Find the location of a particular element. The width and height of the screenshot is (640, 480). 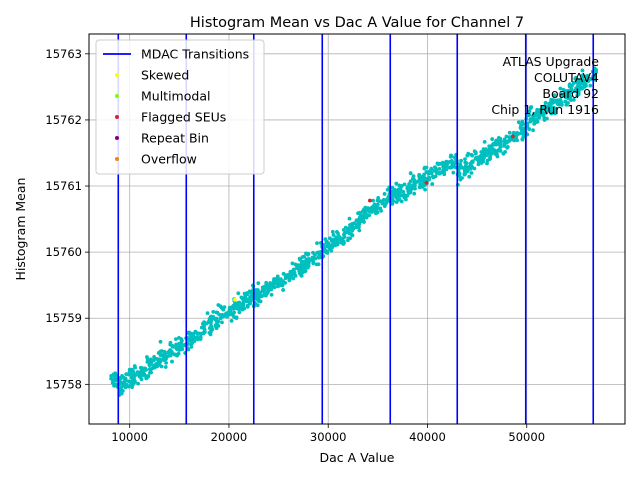

annotation-line: Chip 1, Run 1916 is located at coordinates (545, 109).